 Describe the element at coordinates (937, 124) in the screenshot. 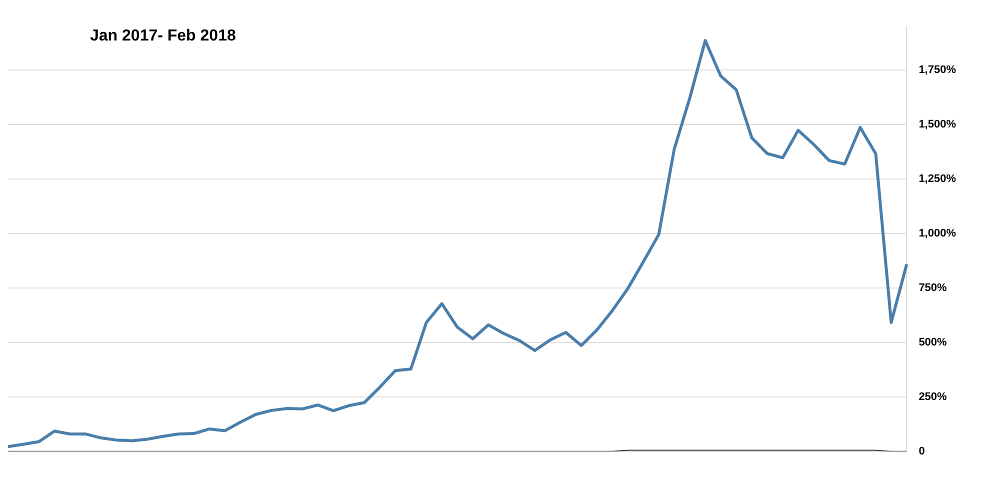

I see `y-tick-label: 1,500%` at that location.